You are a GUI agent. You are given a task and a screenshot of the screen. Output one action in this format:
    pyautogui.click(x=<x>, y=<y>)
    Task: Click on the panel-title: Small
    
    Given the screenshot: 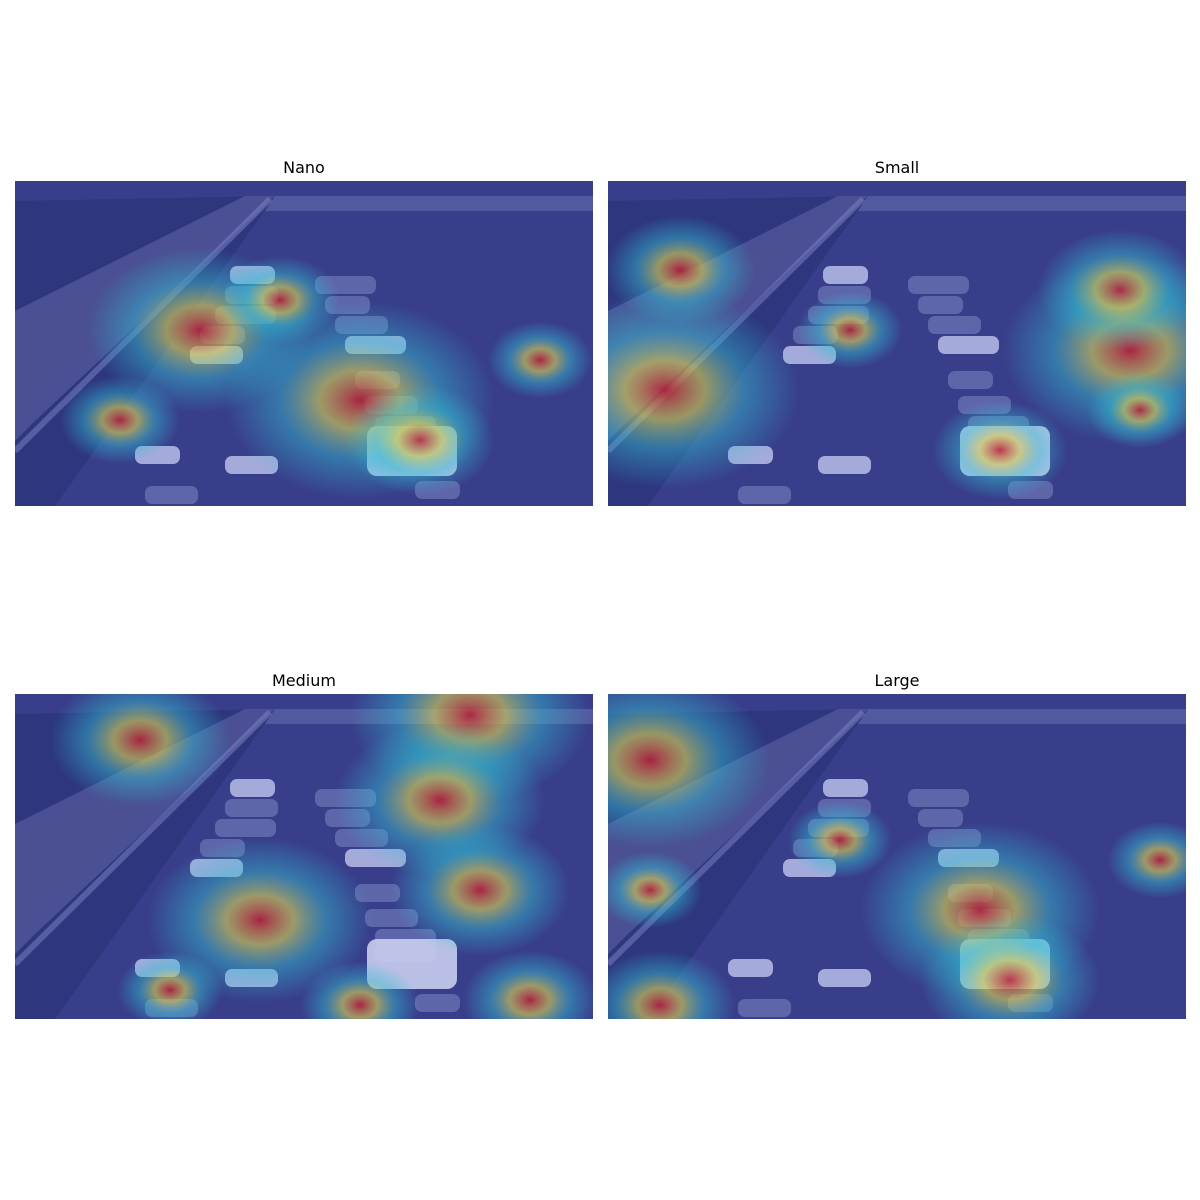 What is the action you would take?
    pyautogui.click(x=897, y=167)
    